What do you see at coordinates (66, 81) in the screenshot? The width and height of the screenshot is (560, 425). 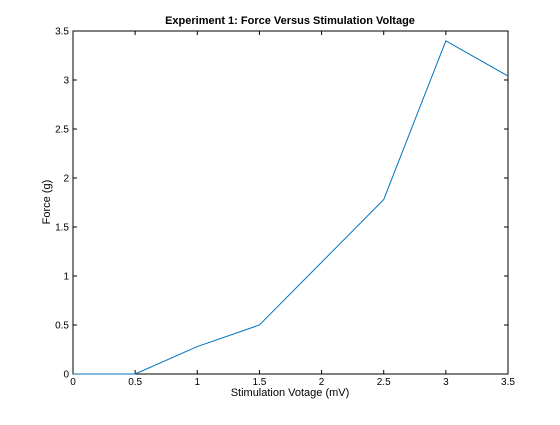 I see `y-tick-label: 3` at bounding box center [66, 81].